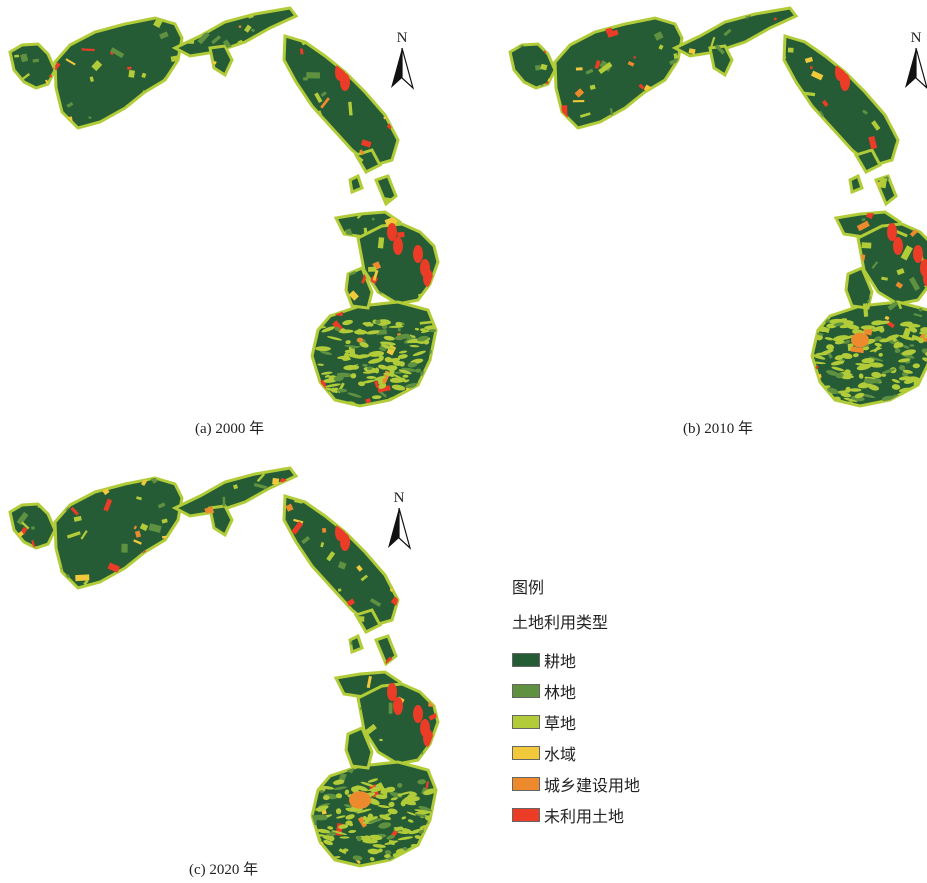 The width and height of the screenshot is (927, 883). I want to click on legend-item: 耕地, so click(632, 659).